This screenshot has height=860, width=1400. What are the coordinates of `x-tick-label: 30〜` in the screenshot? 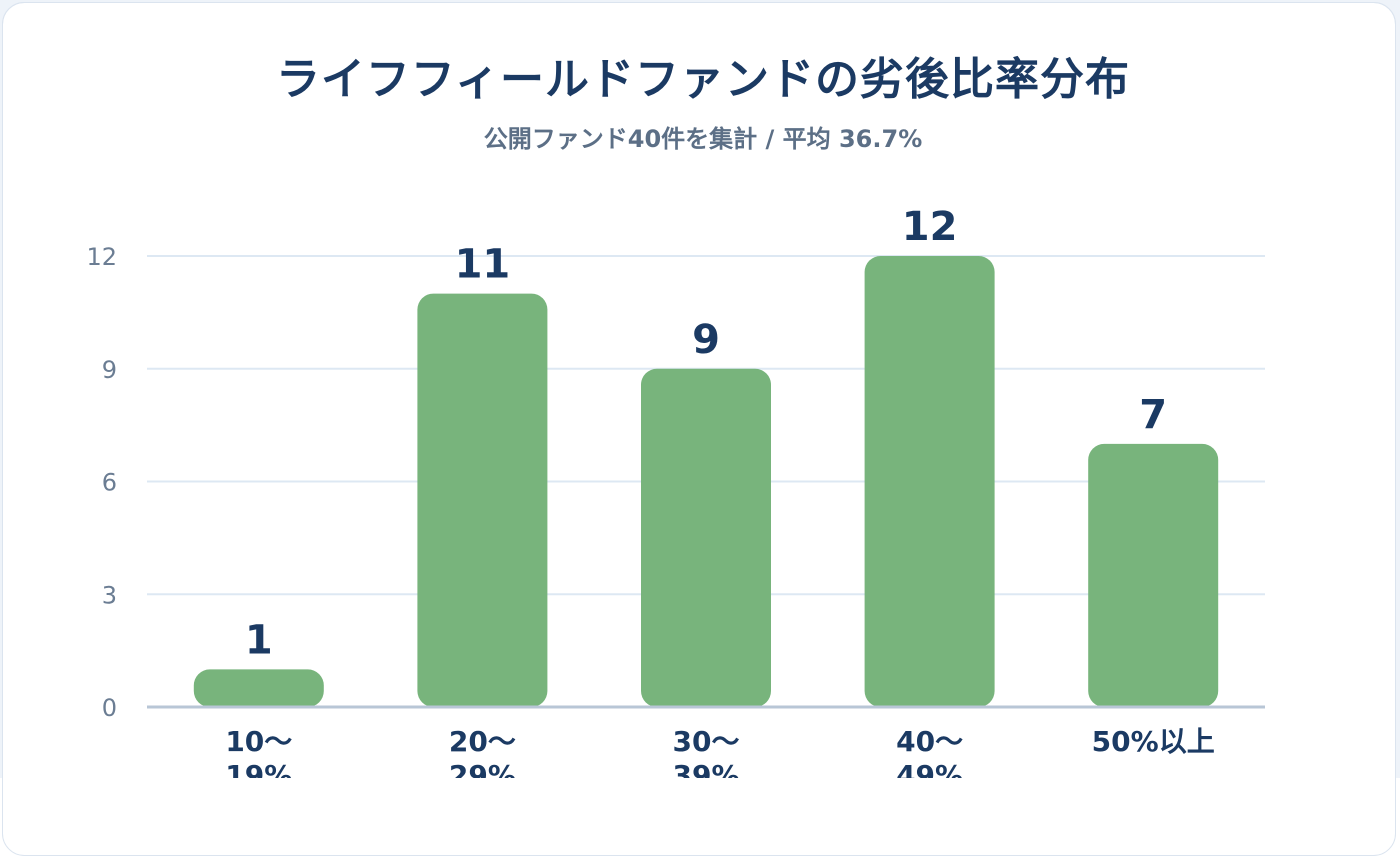 It's located at (706, 741).